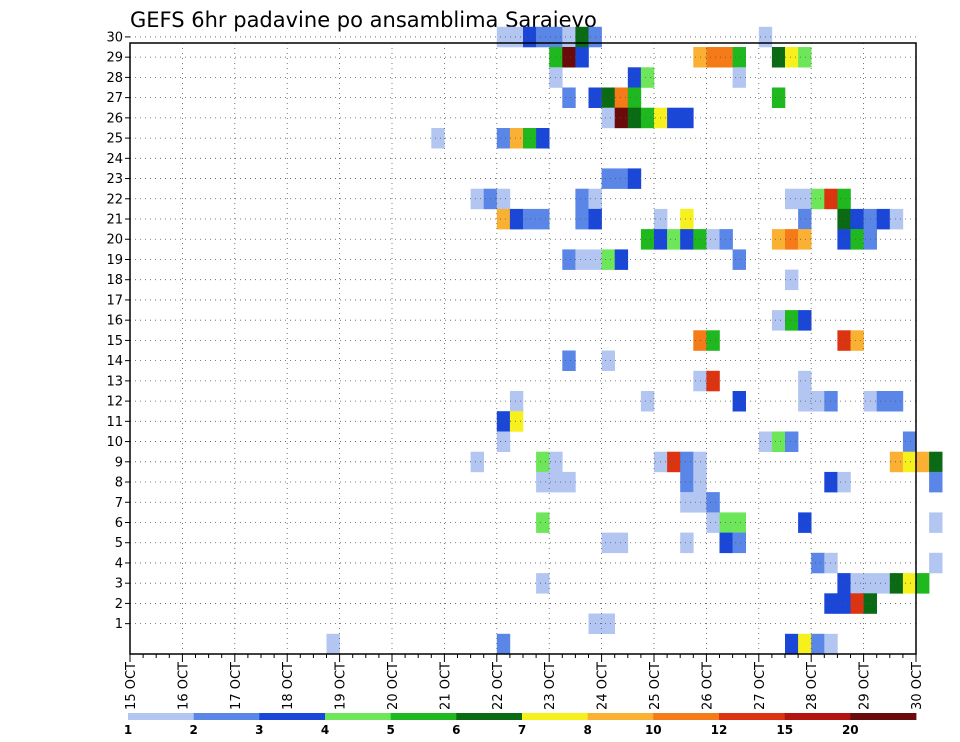 The height and width of the screenshot is (742, 960). Describe the element at coordinates (183, 686) in the screenshot. I see `x-tick-label: 16 OCT` at that location.